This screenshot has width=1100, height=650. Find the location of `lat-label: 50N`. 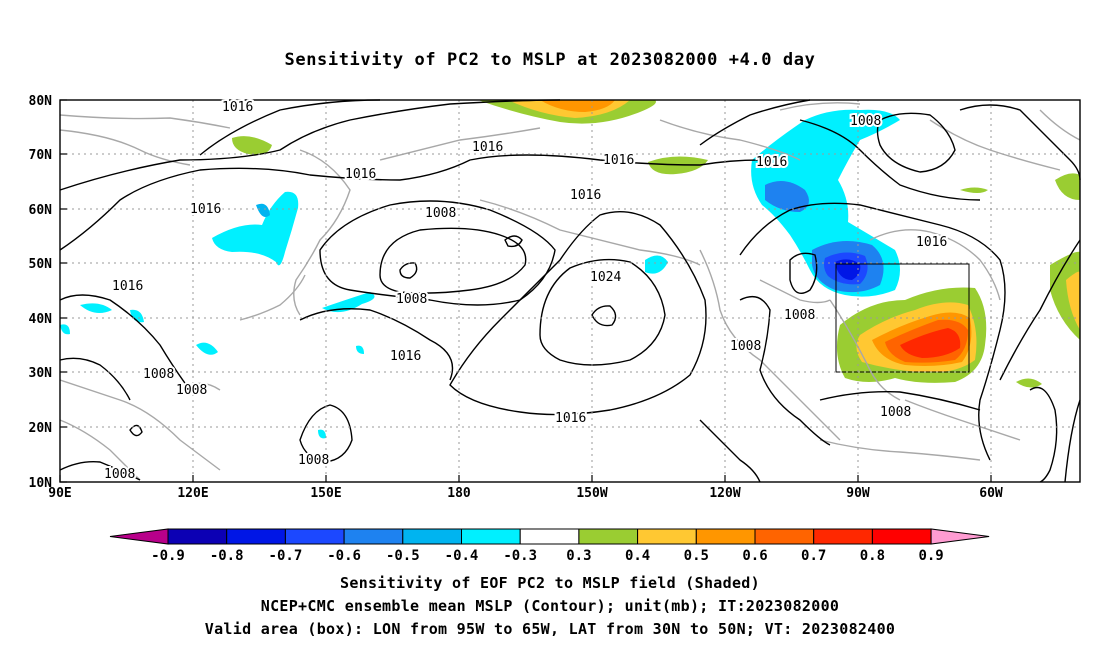

lat-label: 50N is located at coordinates (41, 264).